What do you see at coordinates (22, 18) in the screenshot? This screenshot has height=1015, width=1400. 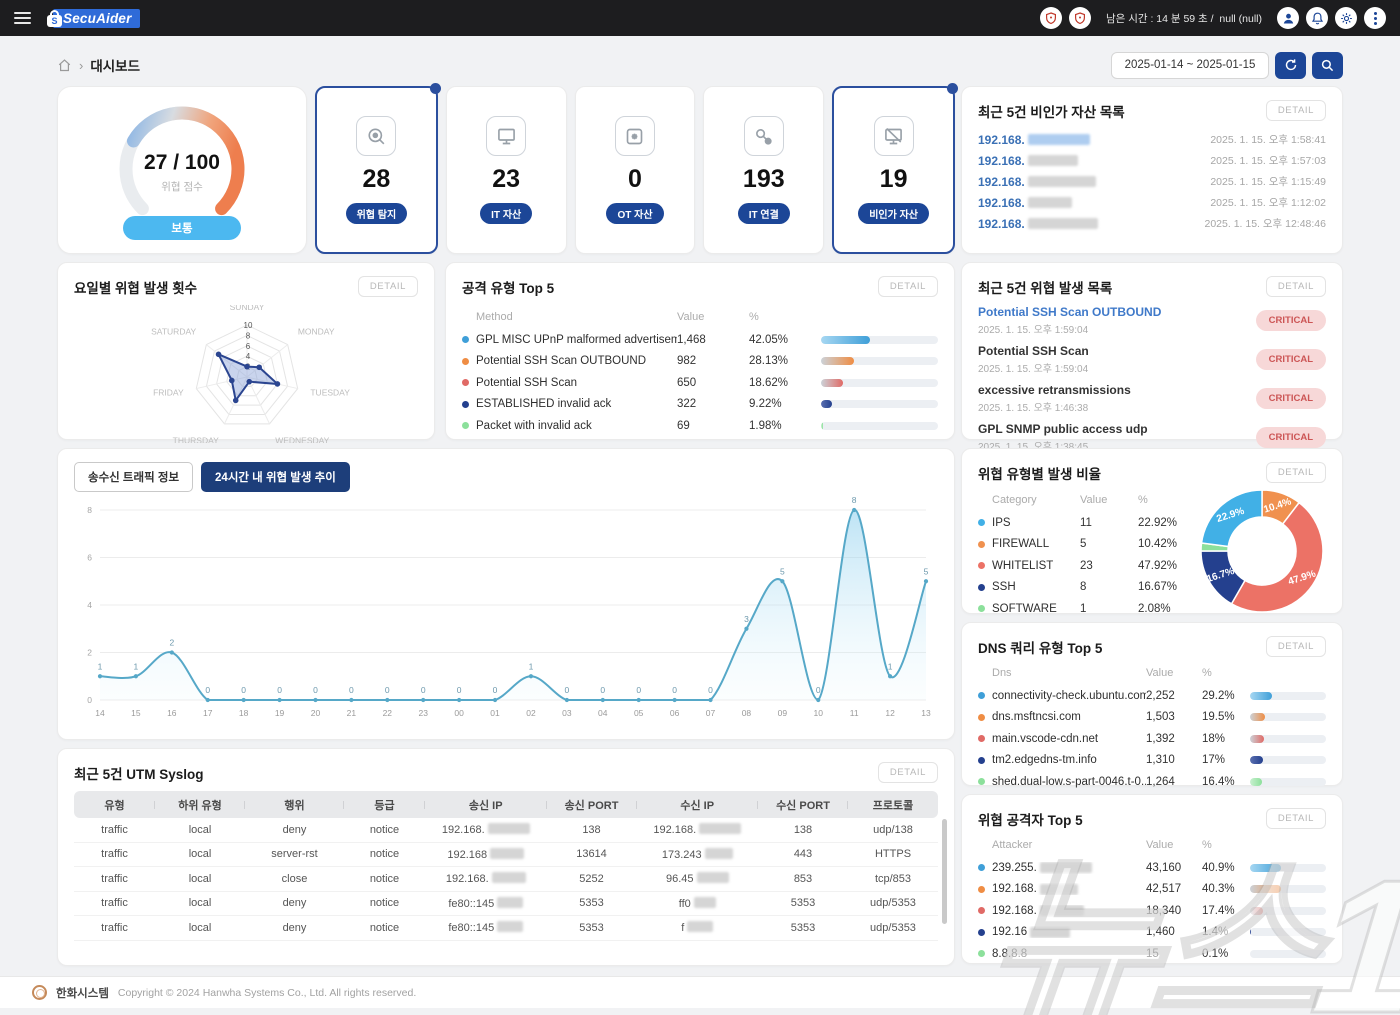 I see `menu-icon` at bounding box center [22, 18].